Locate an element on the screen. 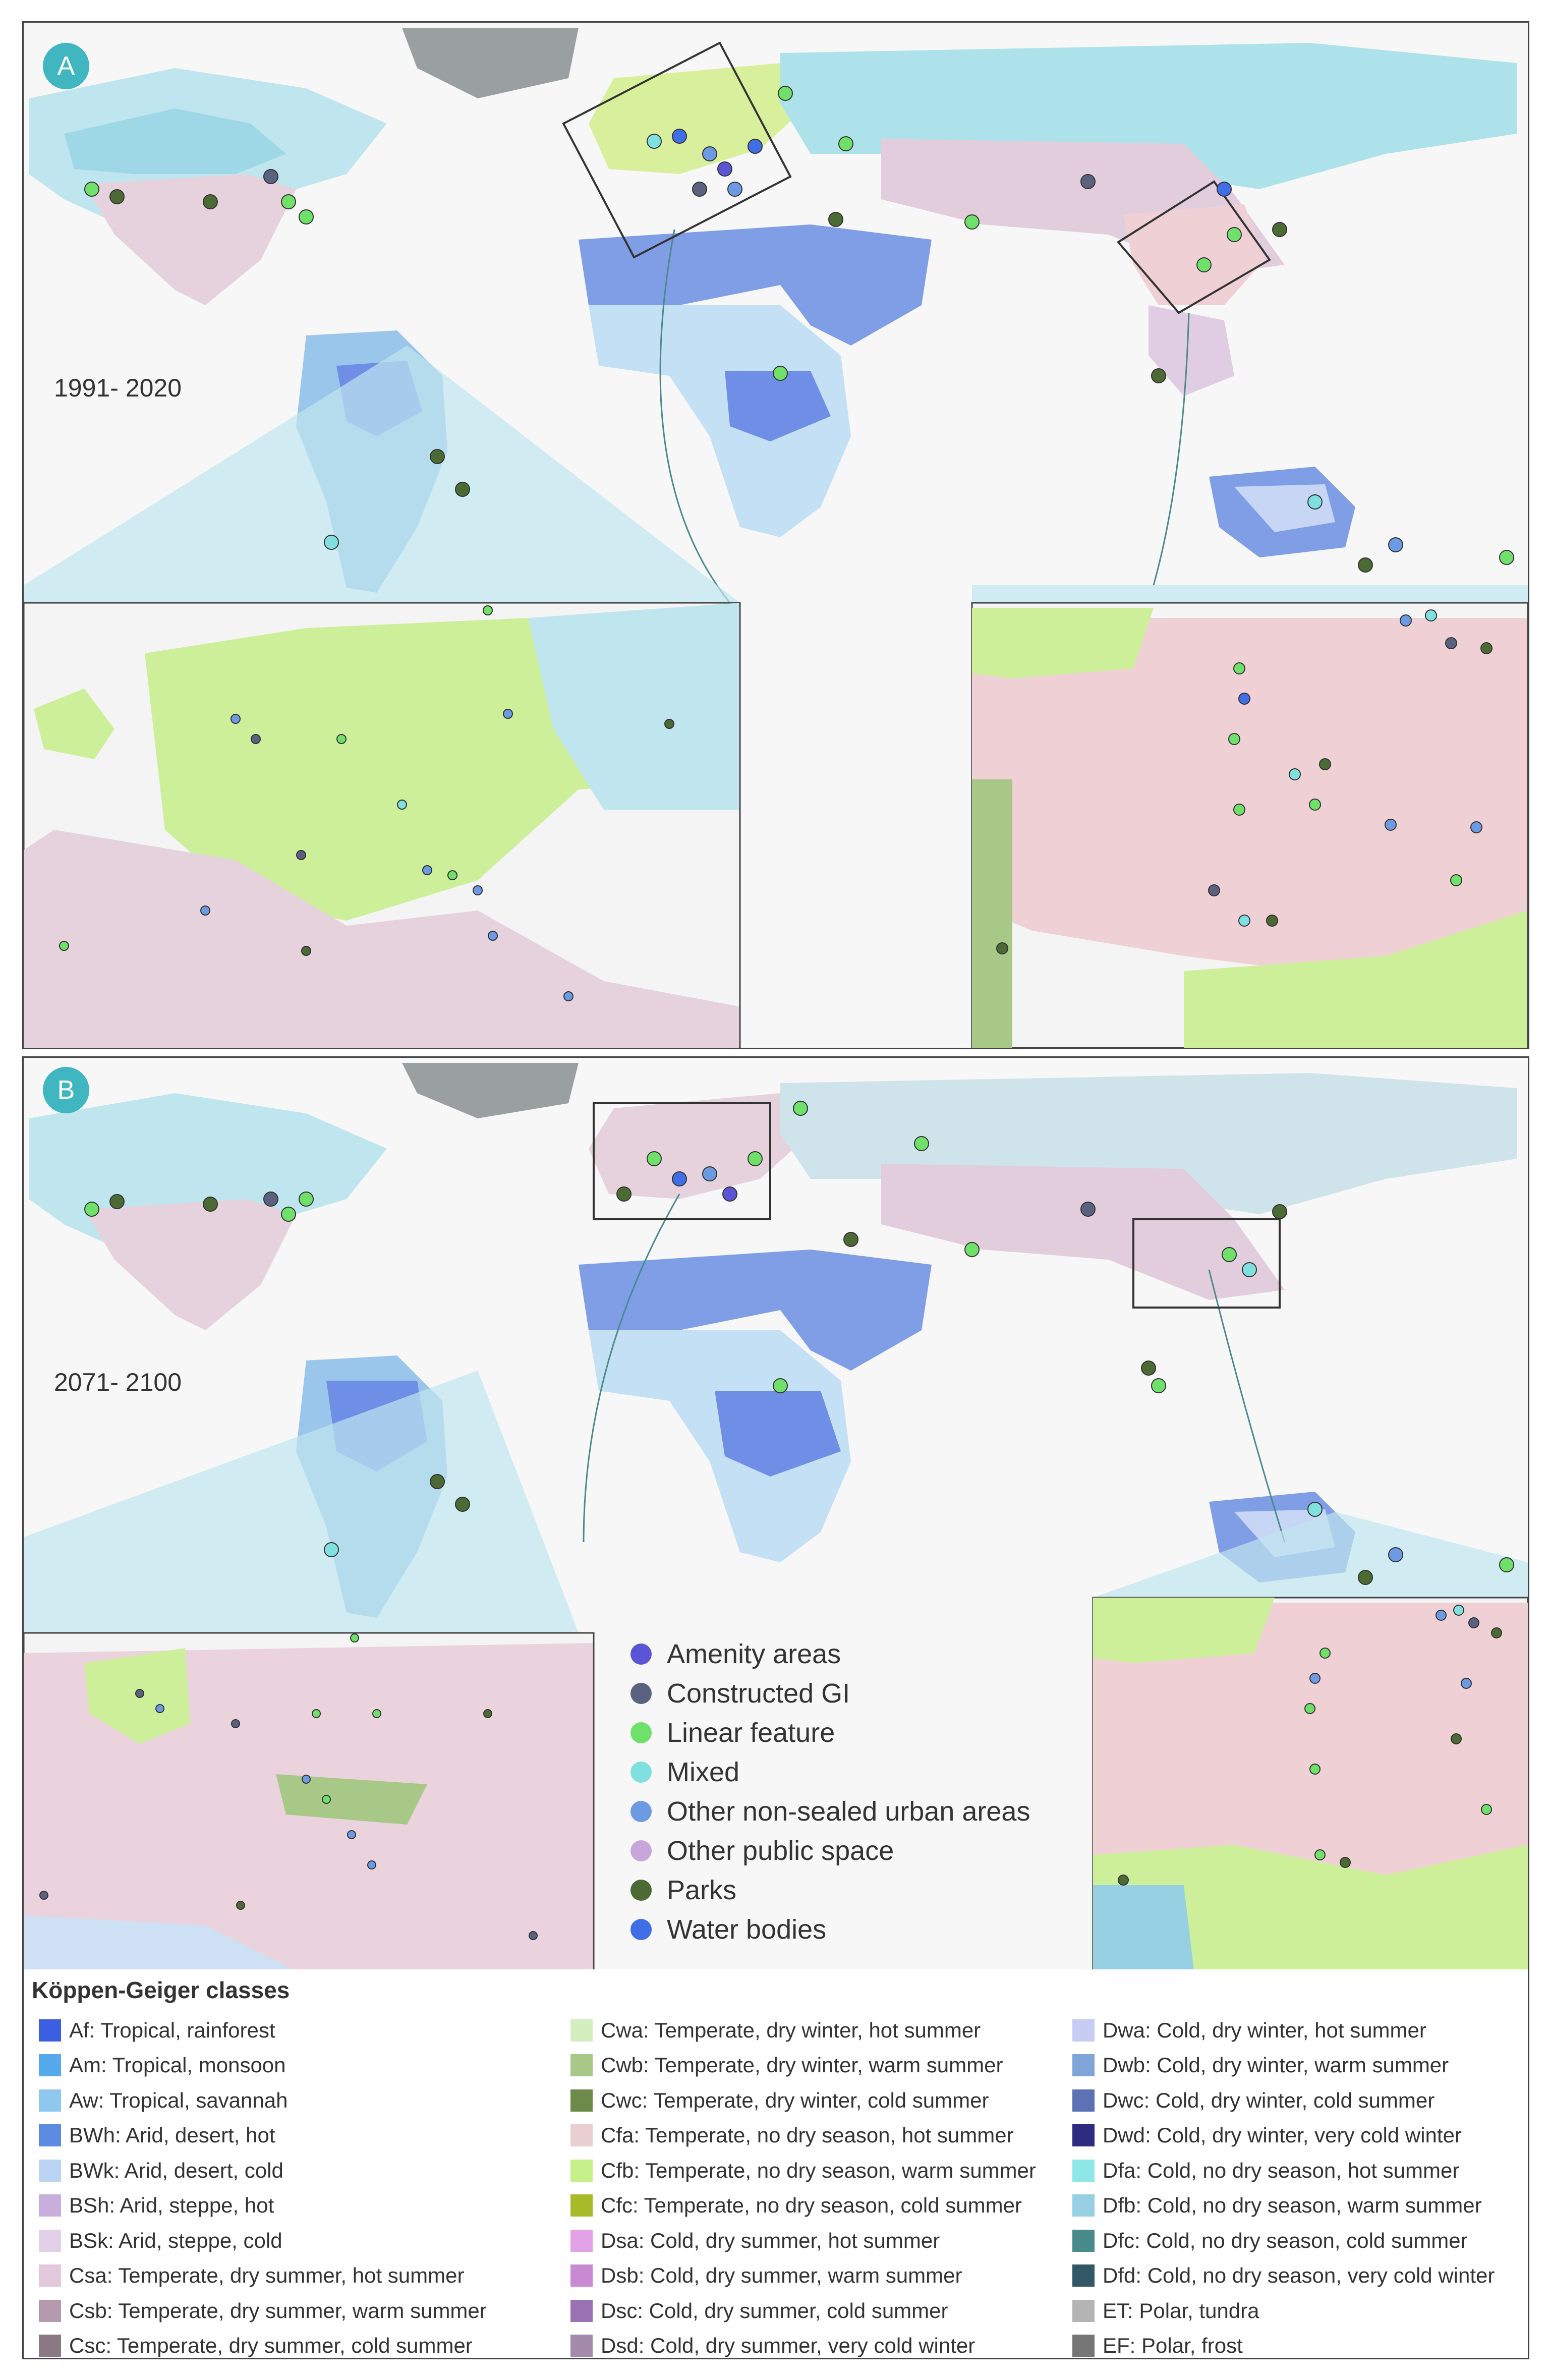  category-label: Constructed GI is located at coordinates (758, 1693).